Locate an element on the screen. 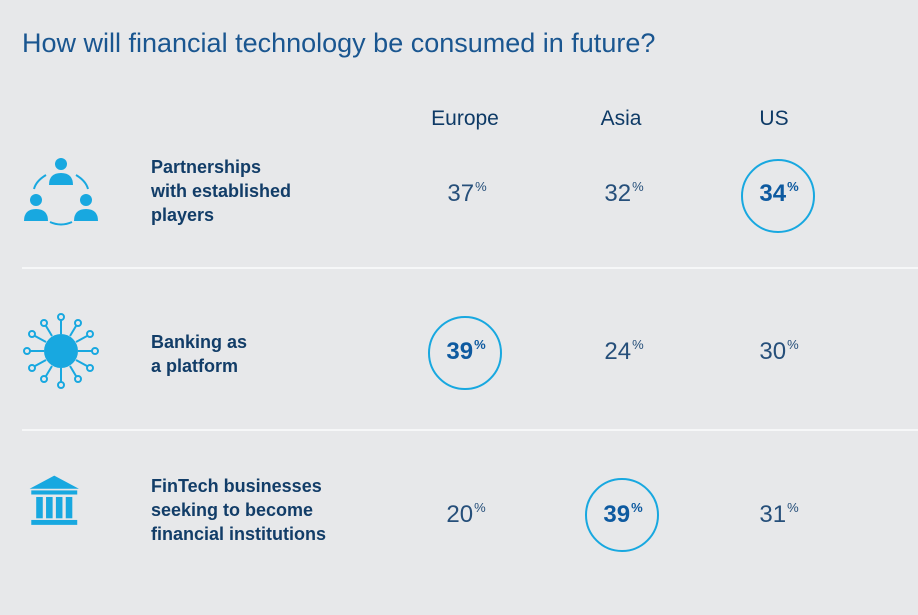  bank-building-icon is located at coordinates (54, 500).